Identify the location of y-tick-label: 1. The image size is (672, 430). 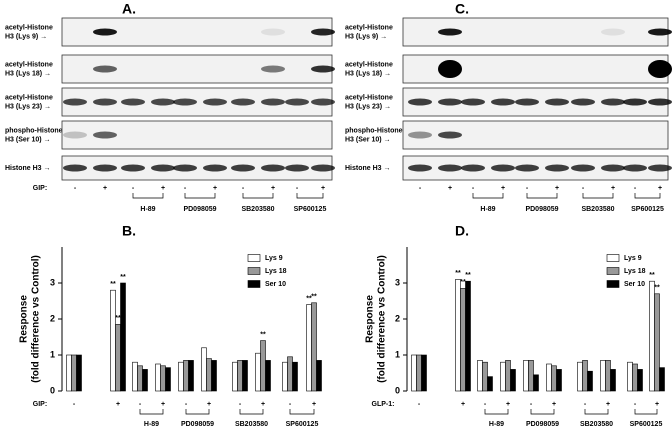
(52, 354).